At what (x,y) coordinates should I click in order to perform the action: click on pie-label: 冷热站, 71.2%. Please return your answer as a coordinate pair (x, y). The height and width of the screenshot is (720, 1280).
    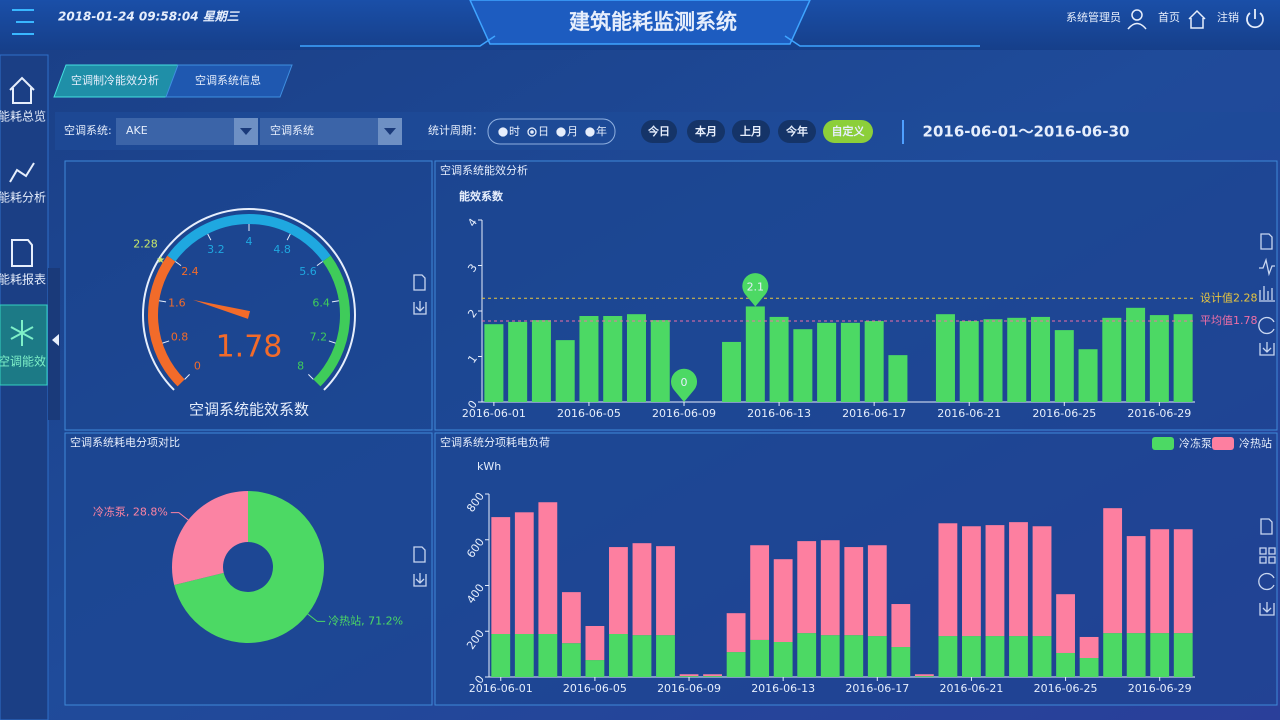
    Looking at the image, I should click on (365, 620).